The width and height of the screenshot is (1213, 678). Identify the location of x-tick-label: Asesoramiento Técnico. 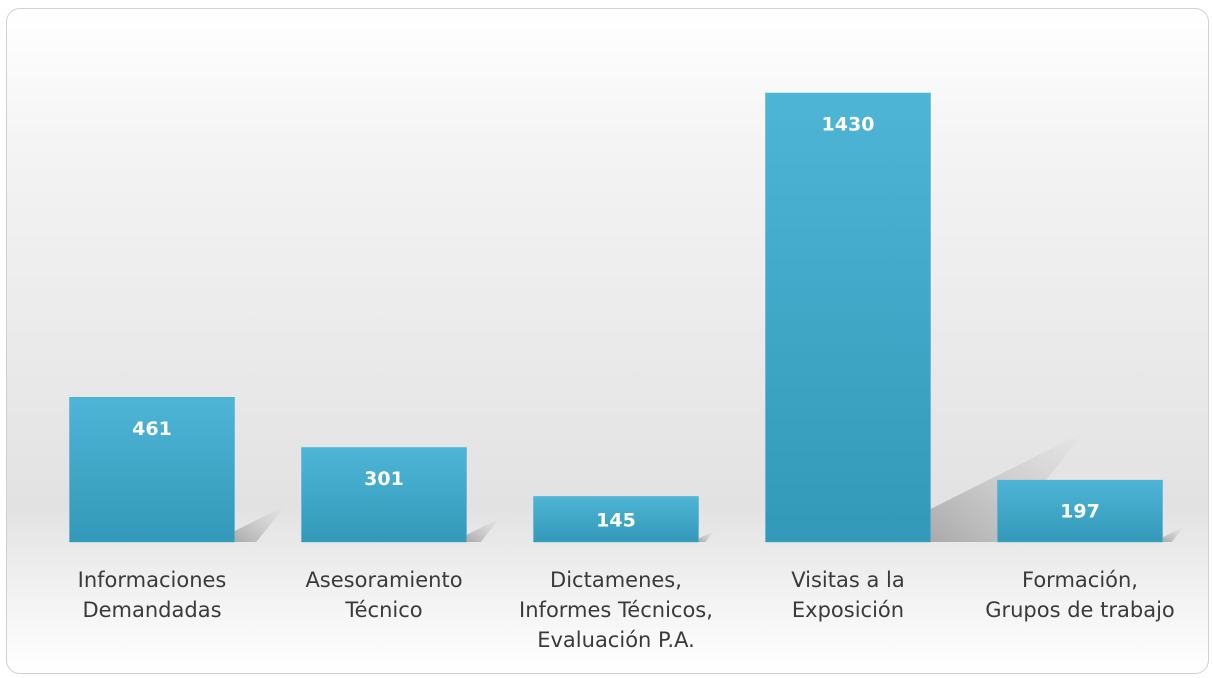
(384, 595).